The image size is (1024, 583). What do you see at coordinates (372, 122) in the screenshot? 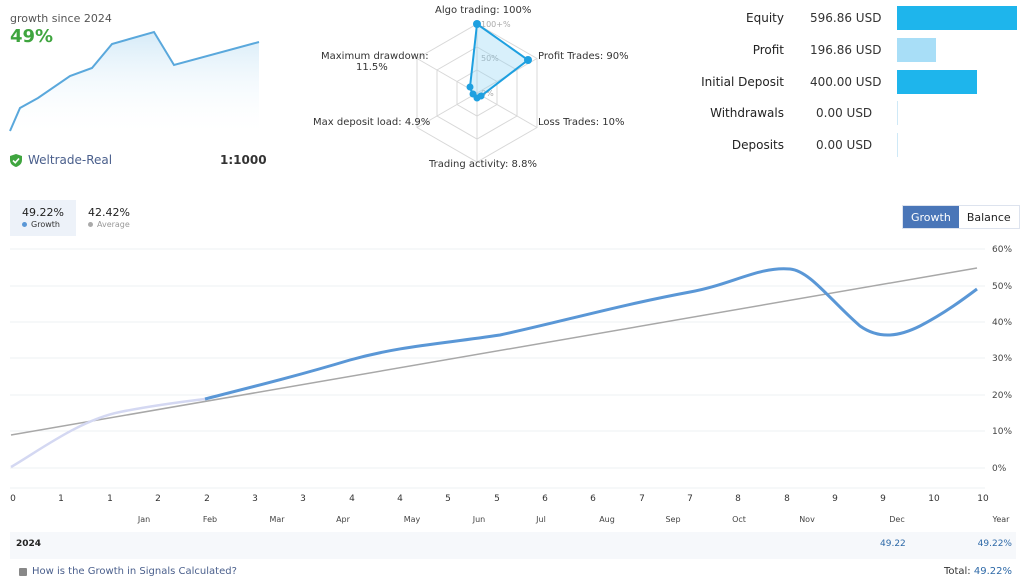
I see `radar-label-deposit-load: Max deposit load: 4.9%` at bounding box center [372, 122].